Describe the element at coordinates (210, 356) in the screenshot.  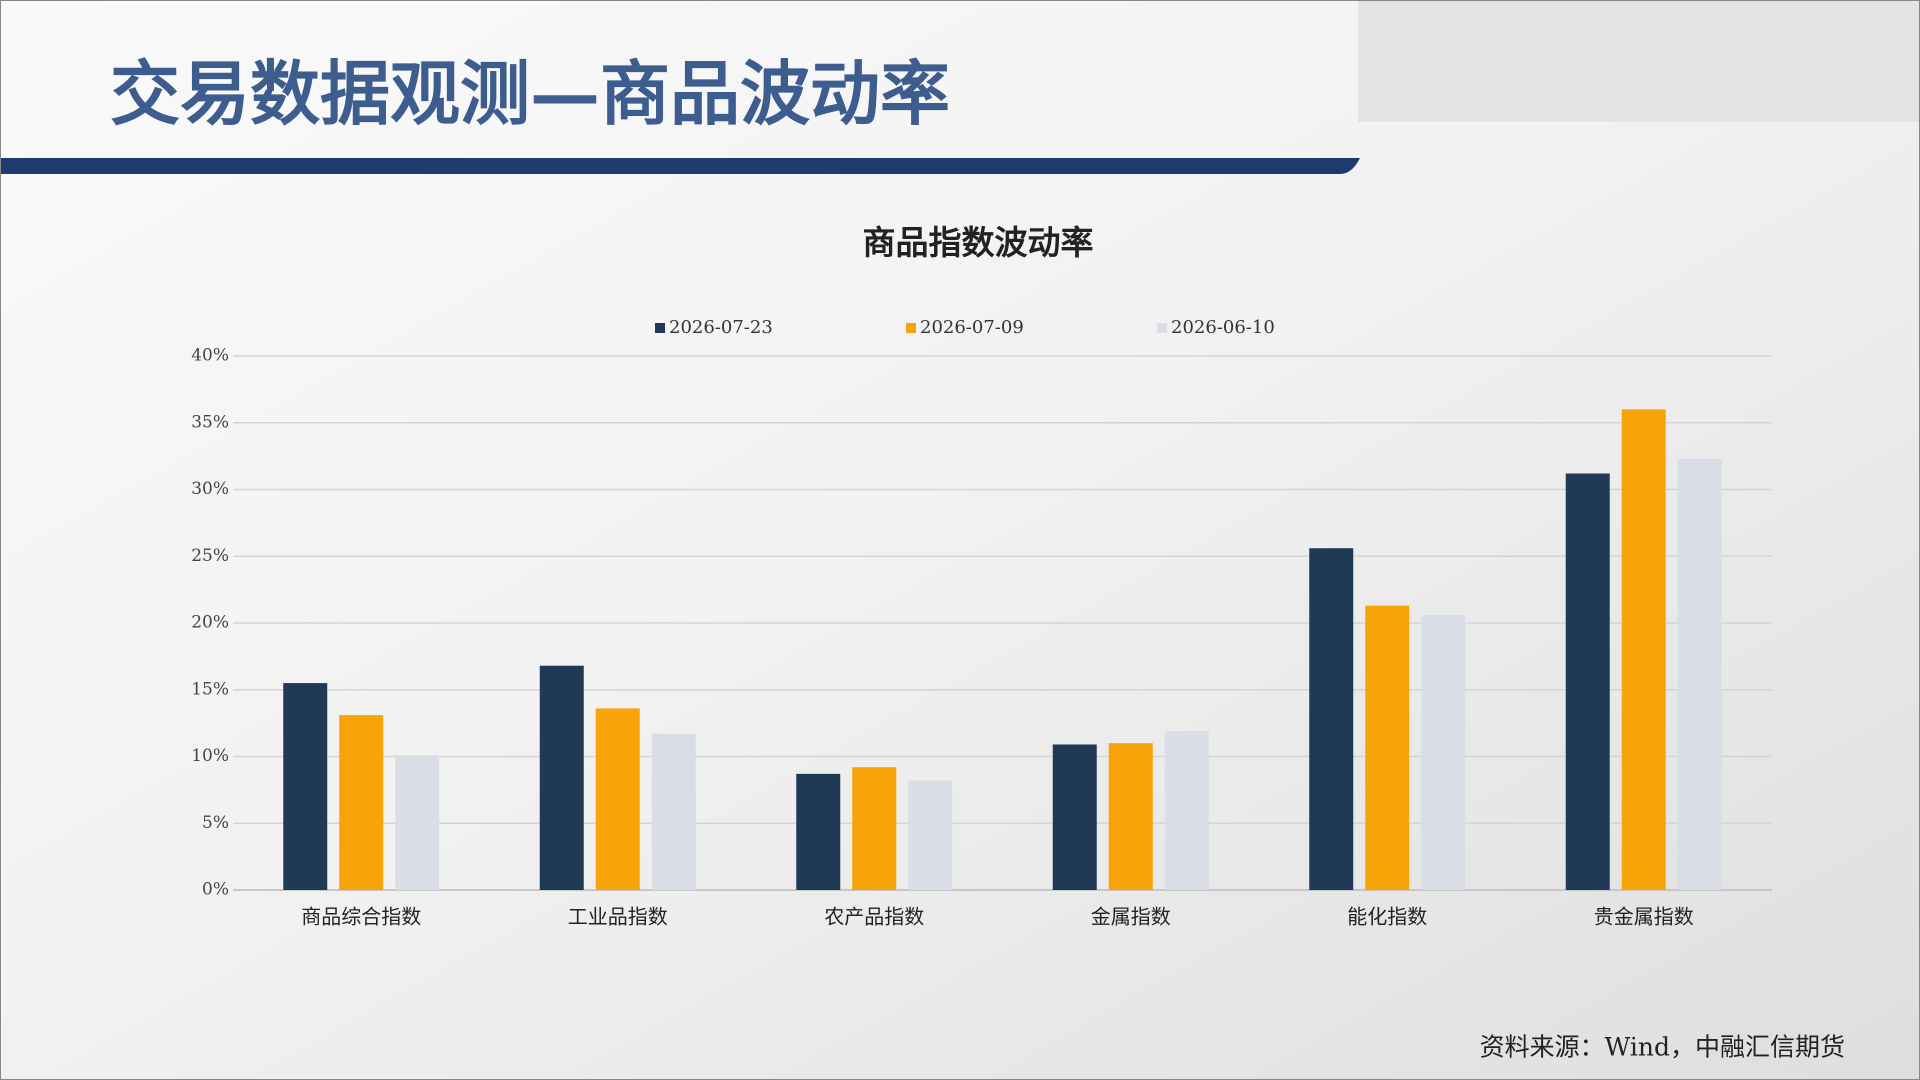
I see `y-tick-label: 40%` at that location.